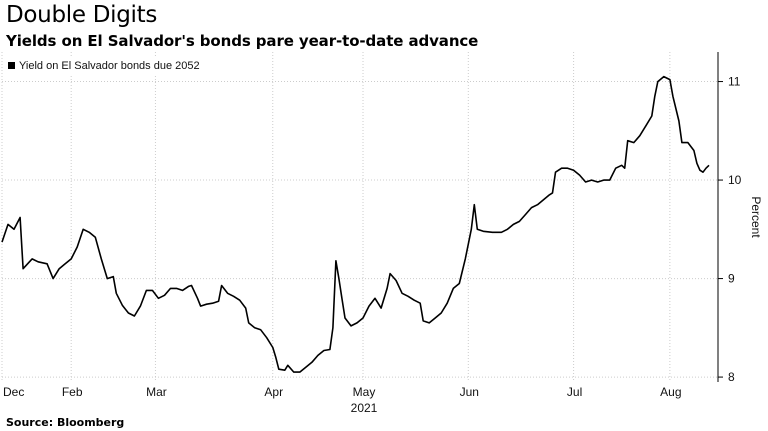 The width and height of the screenshot is (768, 431). Describe the element at coordinates (65, 422) in the screenshot. I see `source-note: Source: Bloomberg` at that location.